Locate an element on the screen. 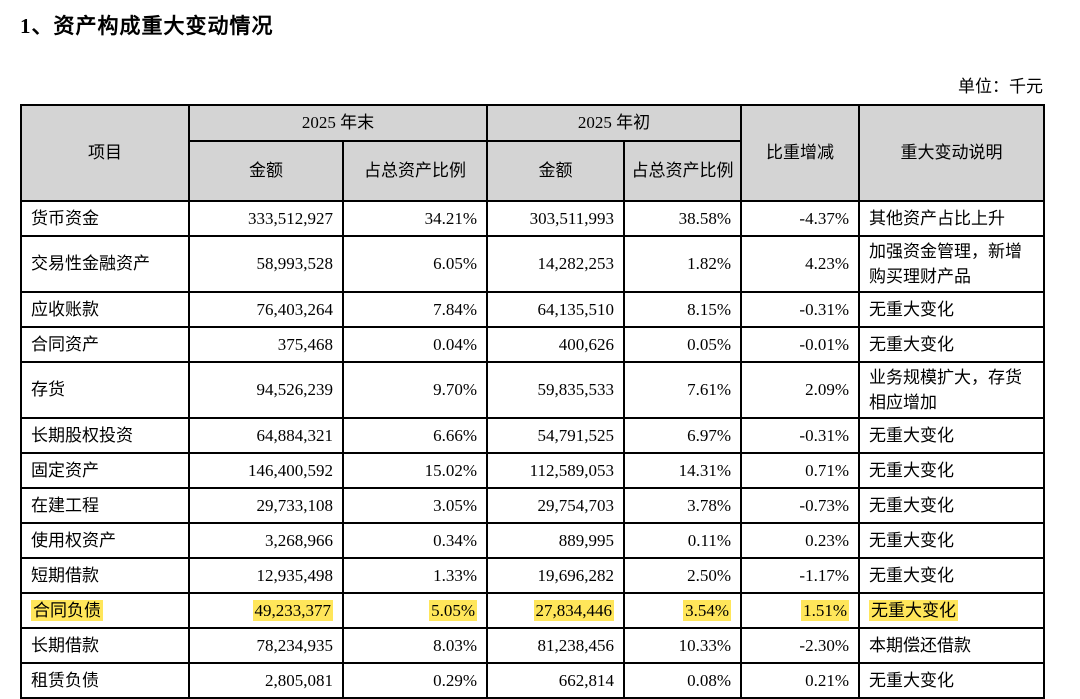 This screenshot has width=1080, height=699. end-amount-cell: 58,993,528 is located at coordinates (266, 264).